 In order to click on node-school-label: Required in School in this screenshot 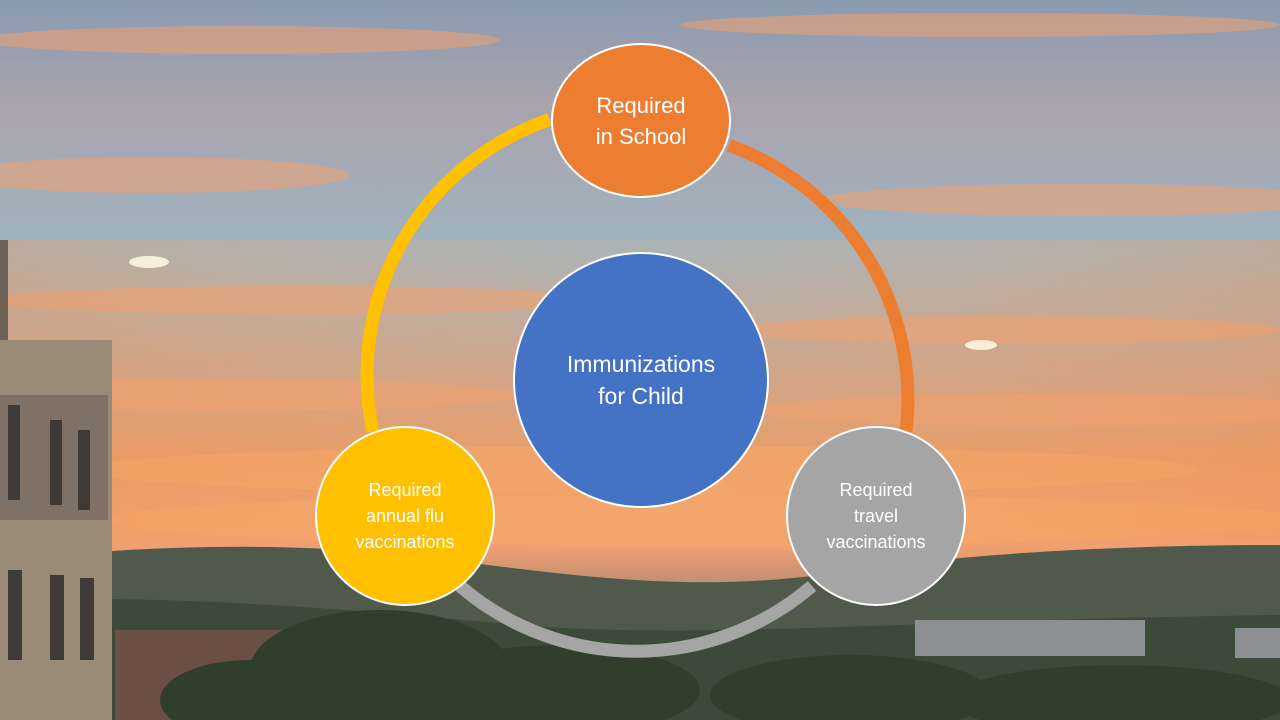, I will do `click(641, 120)`.